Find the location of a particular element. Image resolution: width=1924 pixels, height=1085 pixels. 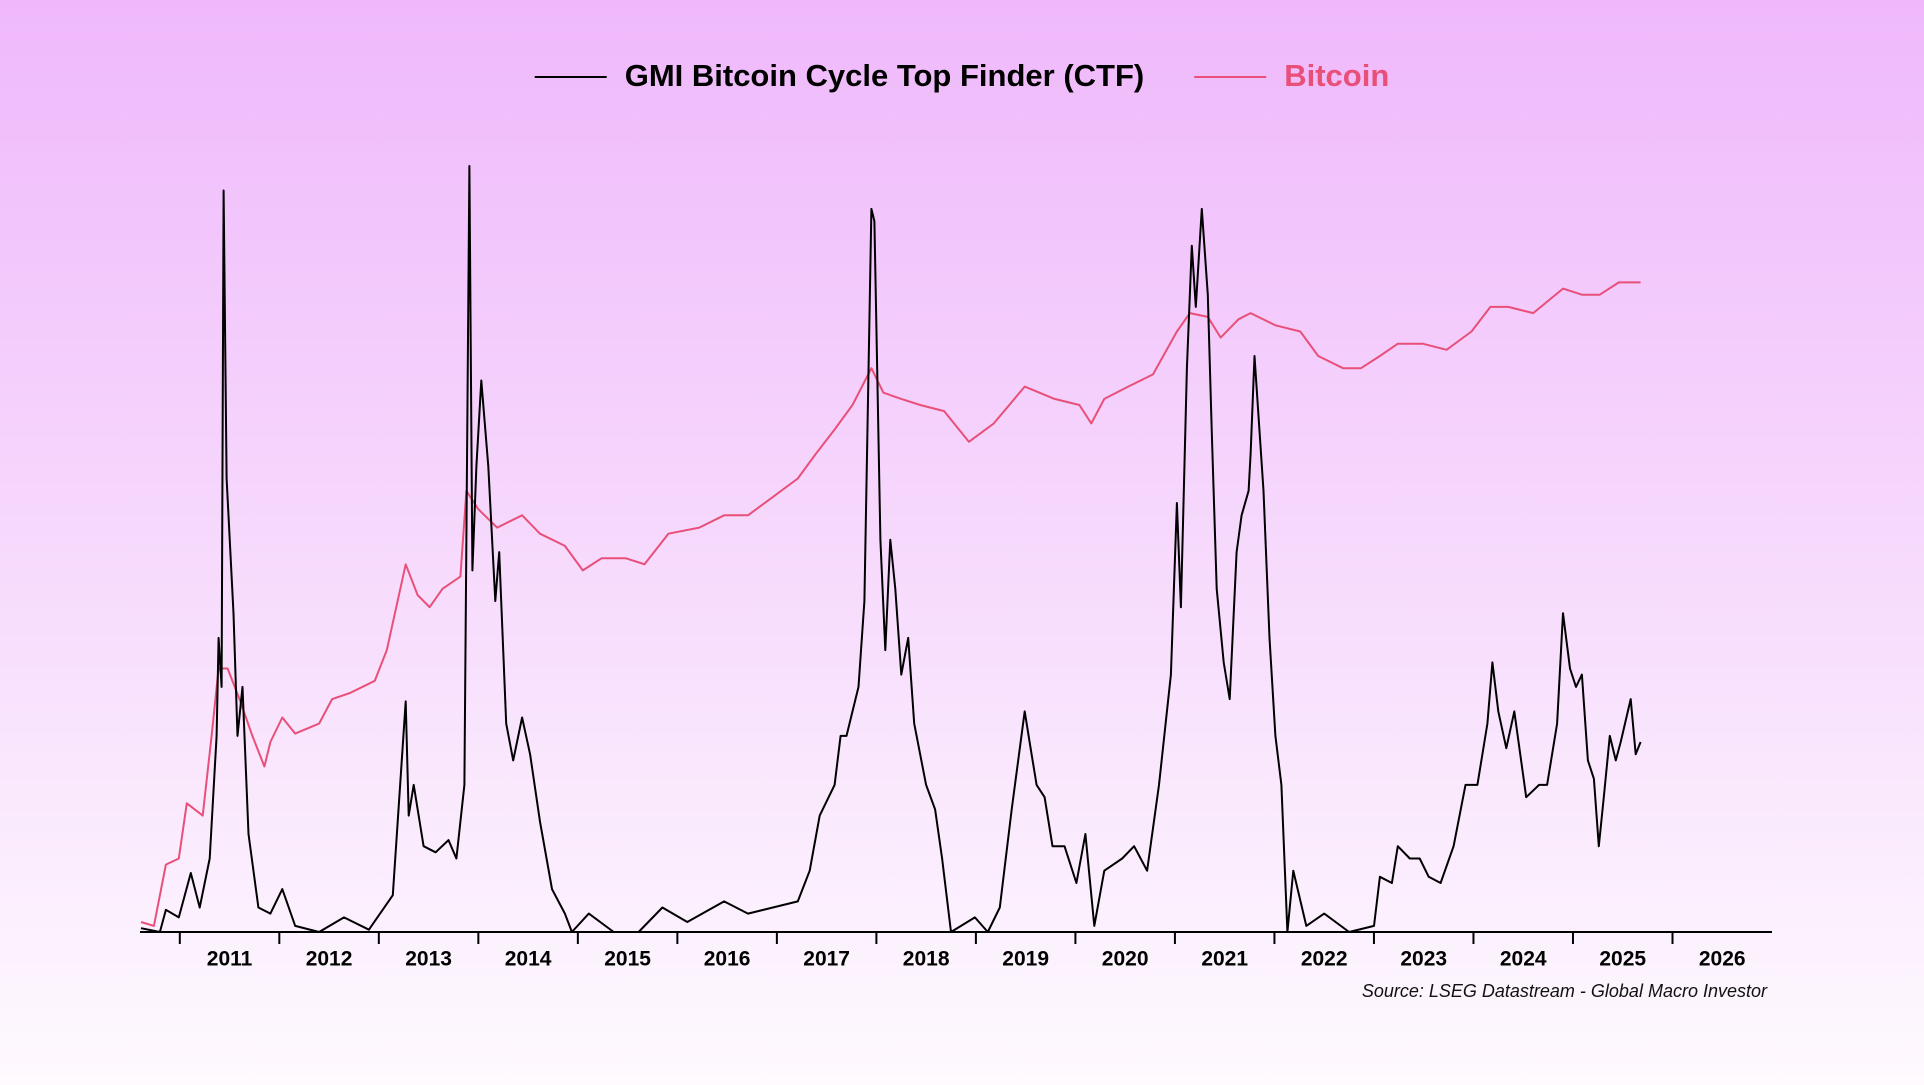

legend-label: GMI Bitcoin Cycle Top Finder (CTF) is located at coordinates (885, 75).